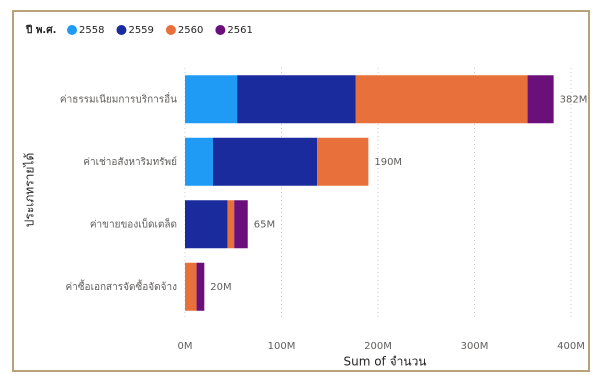 This screenshot has height=375, width=596. I want to click on total-label: 65M, so click(264, 224).